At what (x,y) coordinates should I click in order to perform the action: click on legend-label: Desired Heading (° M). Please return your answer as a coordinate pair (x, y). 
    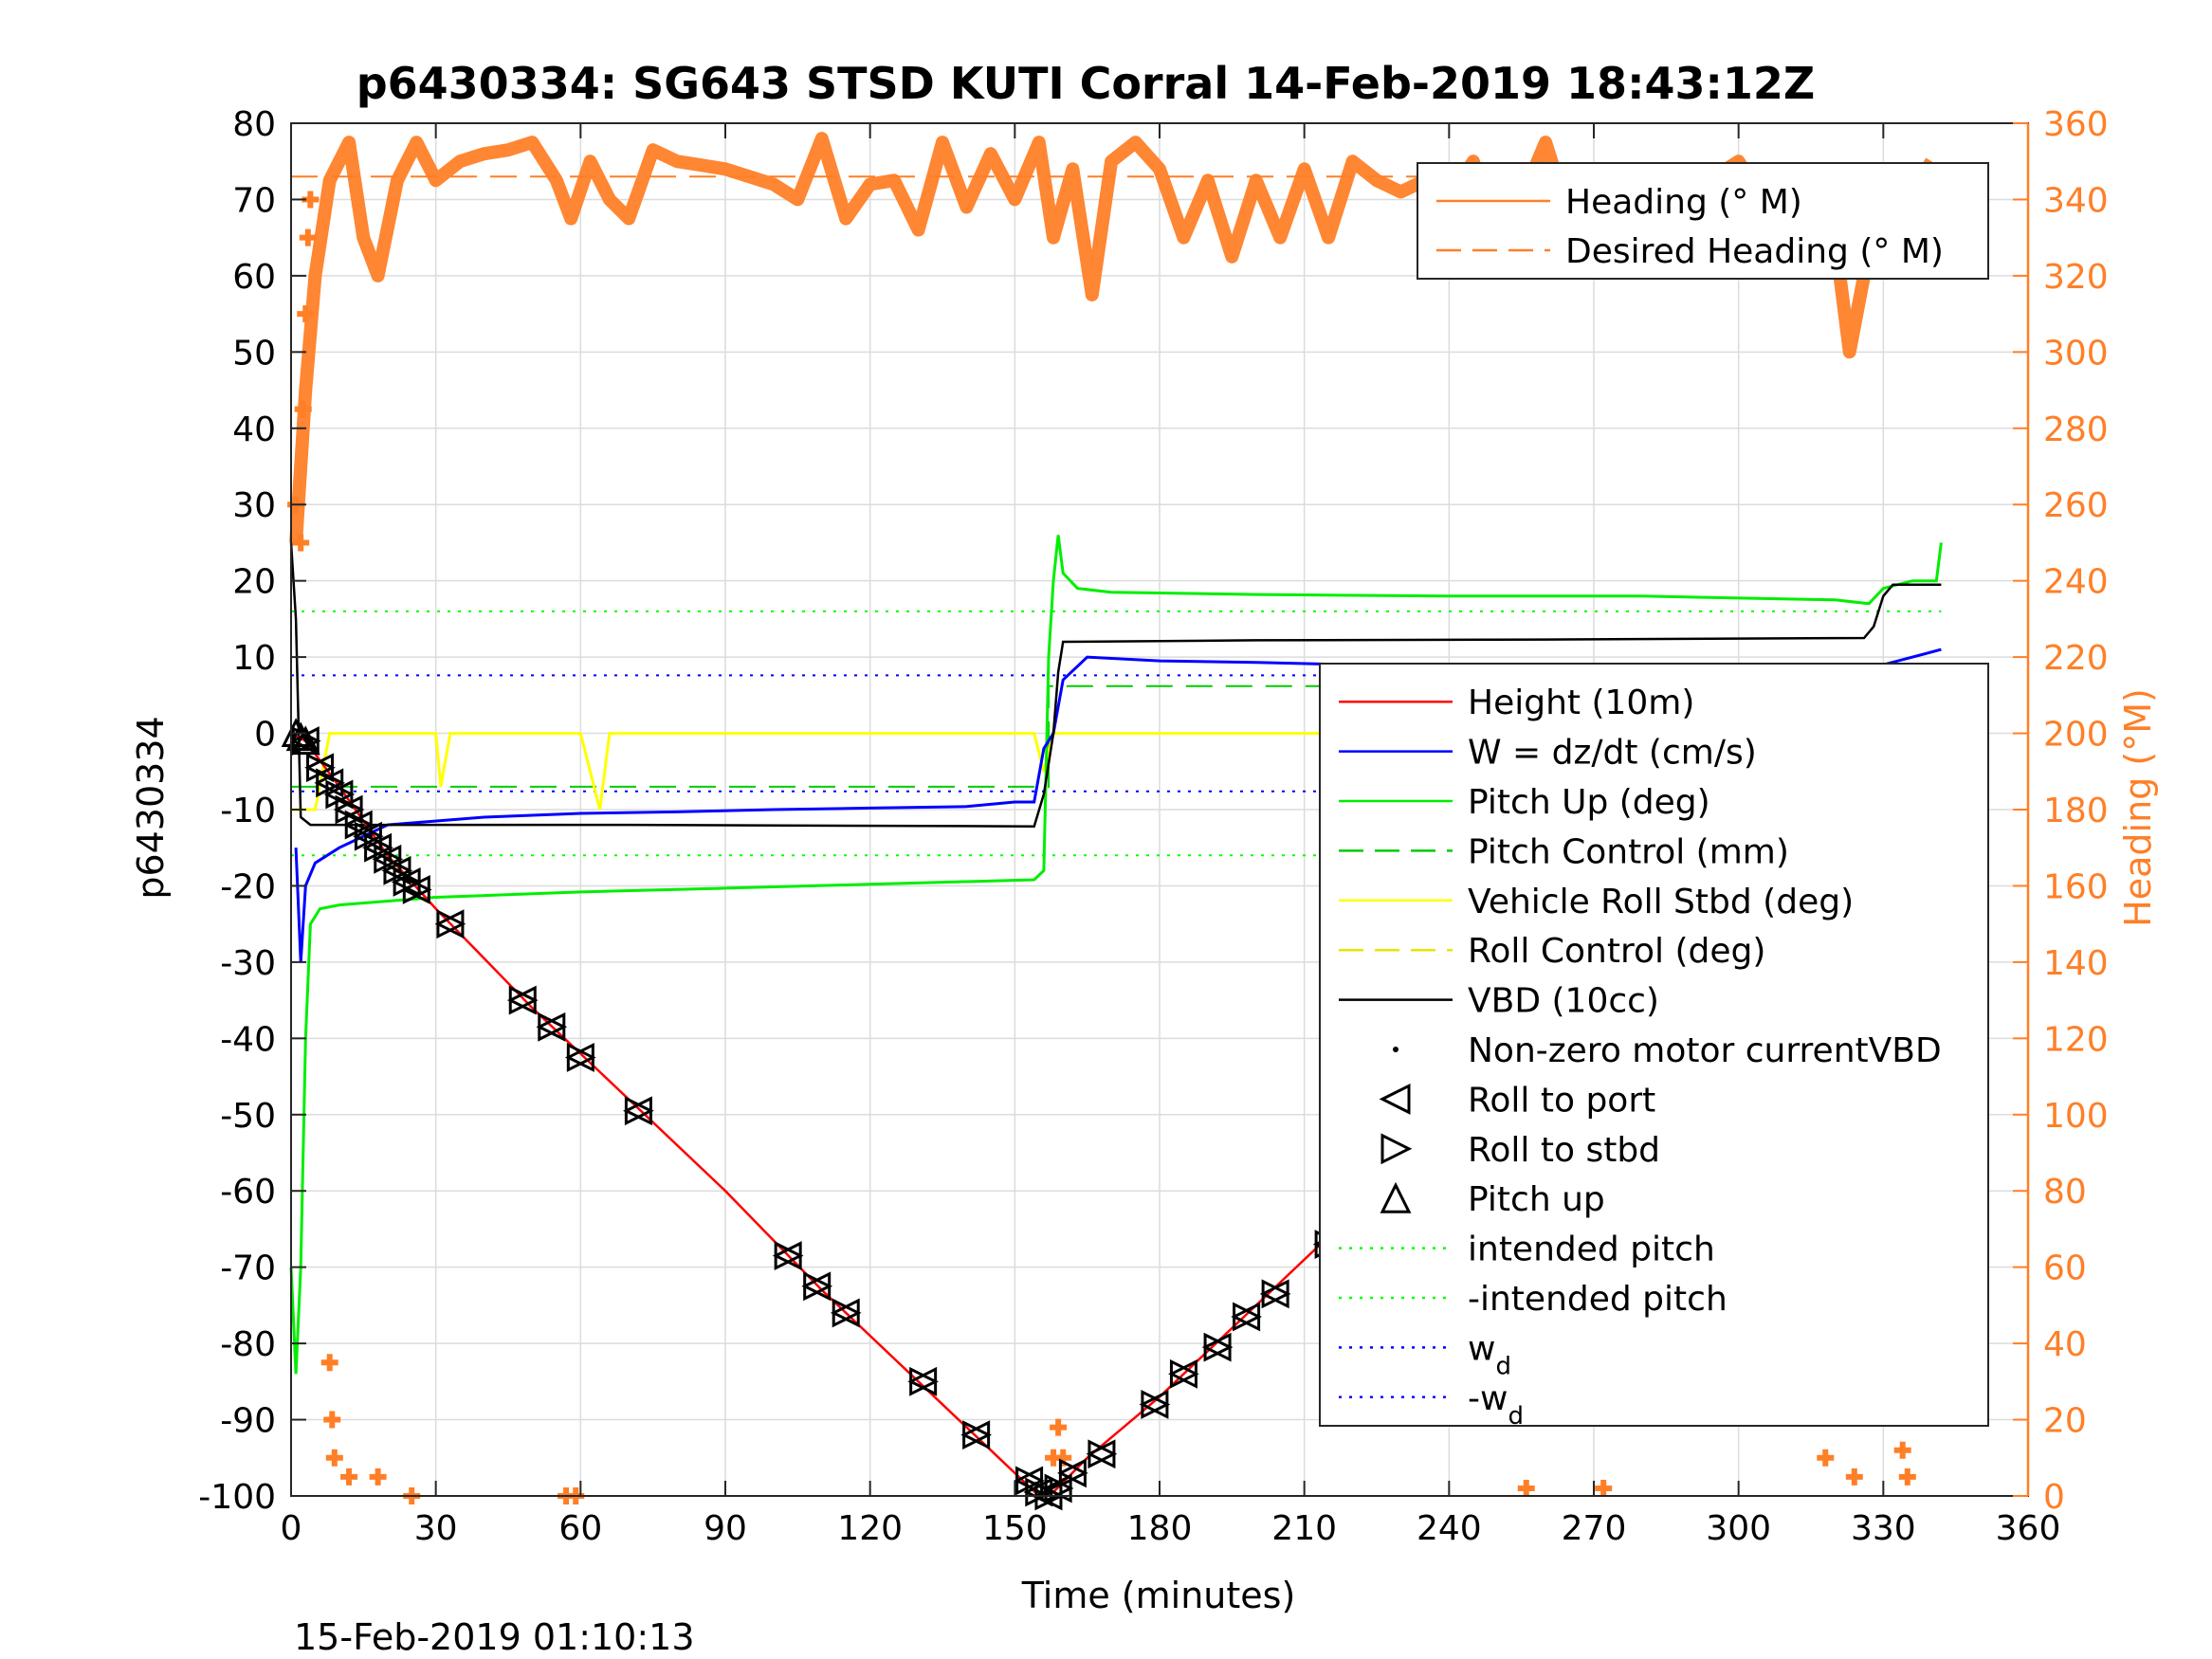
    Looking at the image, I should click on (1754, 251).